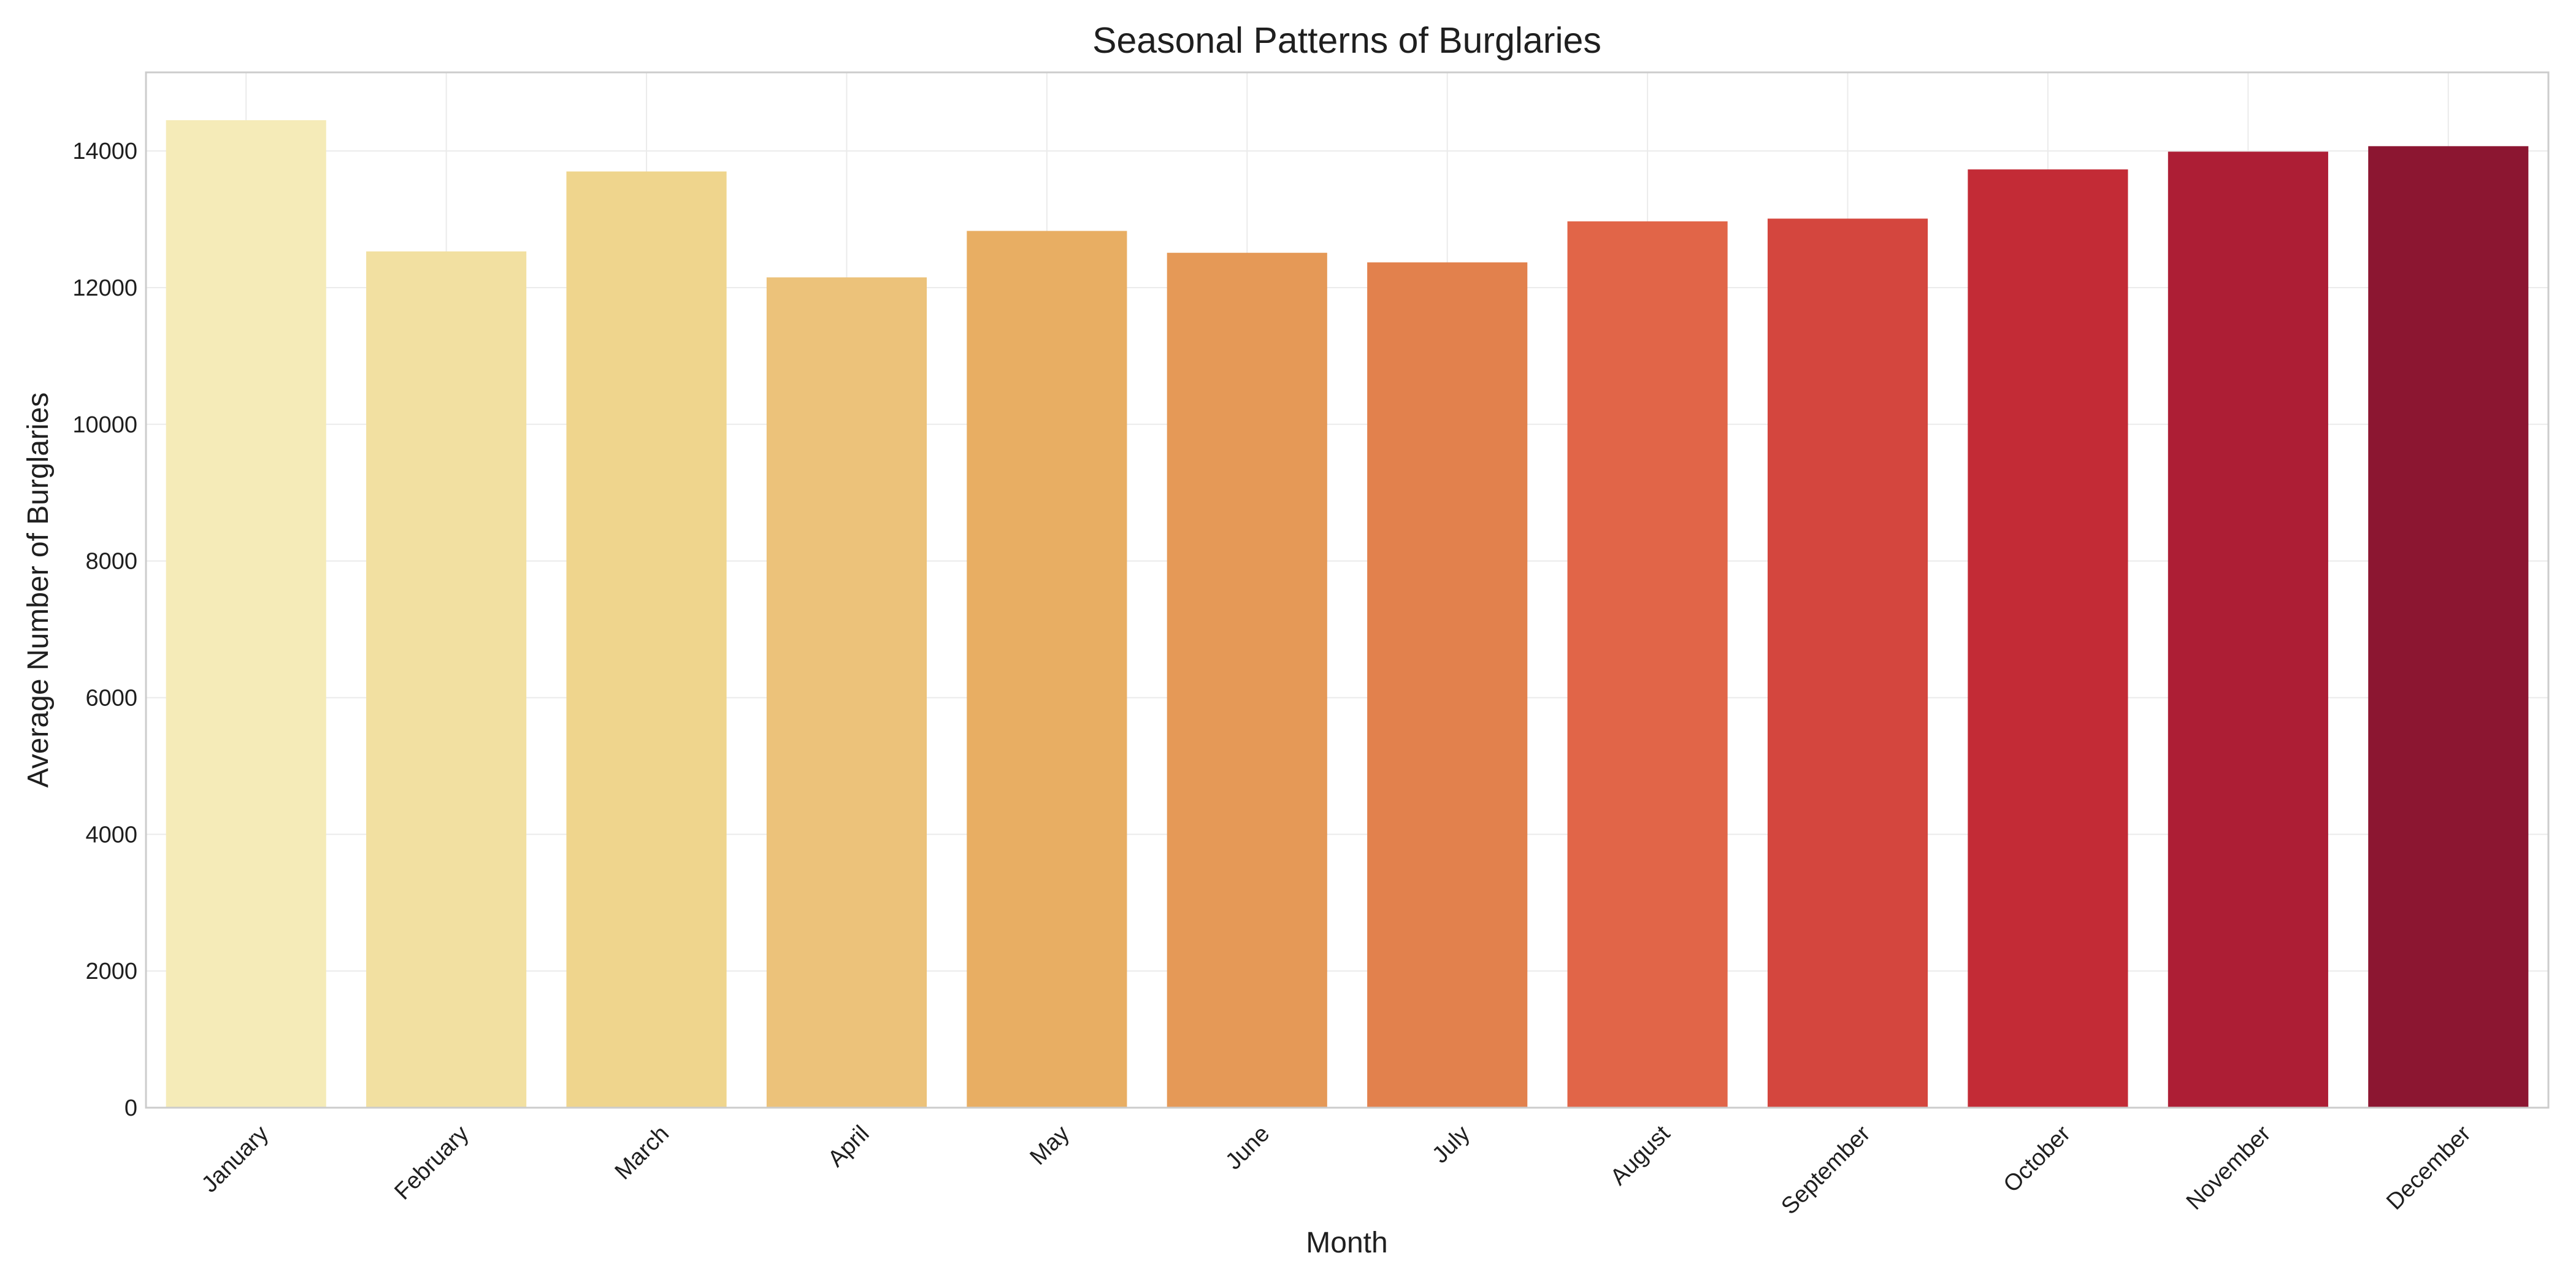 The height and width of the screenshot is (1288, 2576). What do you see at coordinates (1346, 40) in the screenshot?
I see `chart-title: Seasonal Patterns of Burglaries` at bounding box center [1346, 40].